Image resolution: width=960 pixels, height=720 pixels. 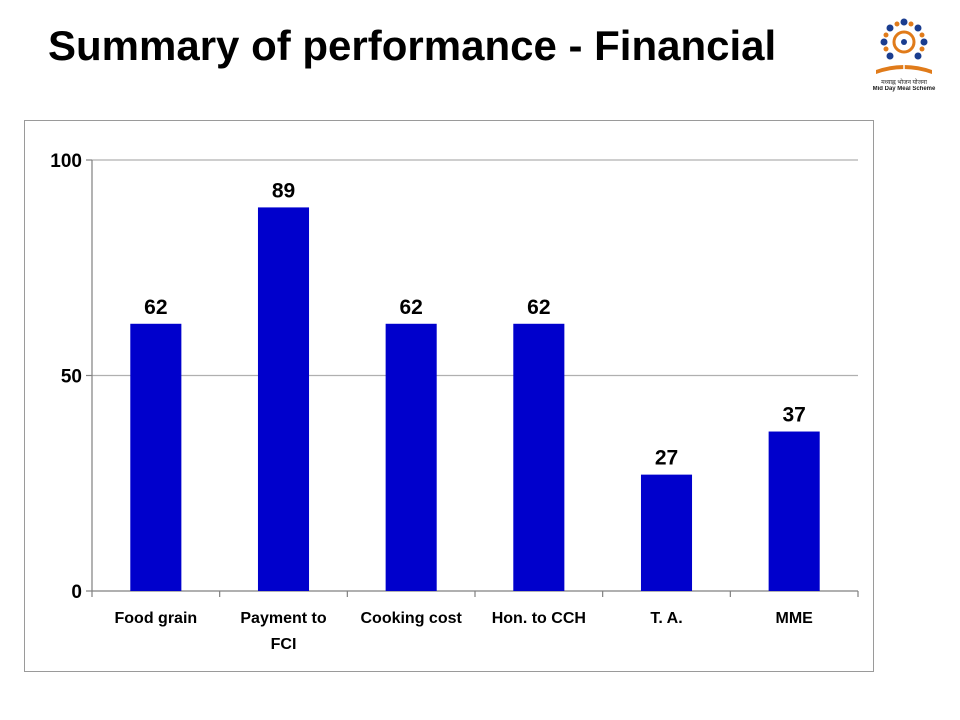 What do you see at coordinates (793, 415) in the screenshot?
I see `data-label: 37` at bounding box center [793, 415].